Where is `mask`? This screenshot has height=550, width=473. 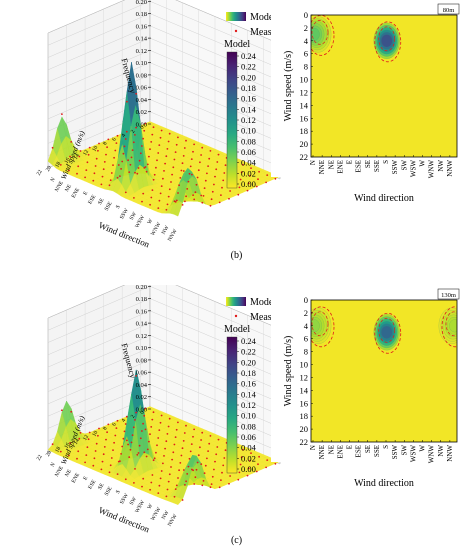 mask is located at coordinates (291, 88).